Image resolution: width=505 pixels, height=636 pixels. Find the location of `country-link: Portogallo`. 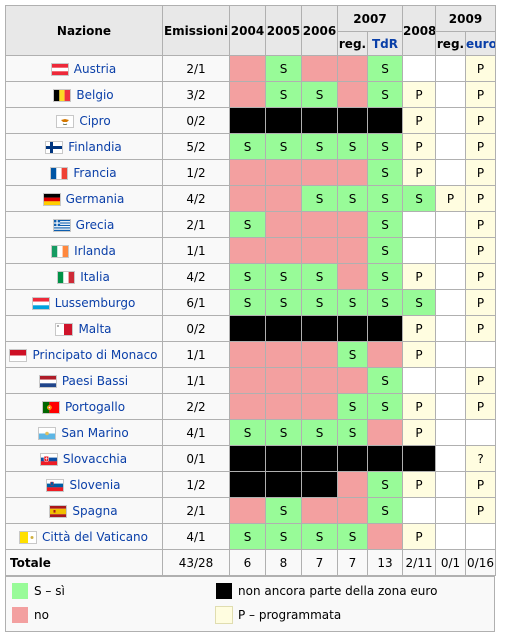

country-link: Portogallo is located at coordinates (95, 406).